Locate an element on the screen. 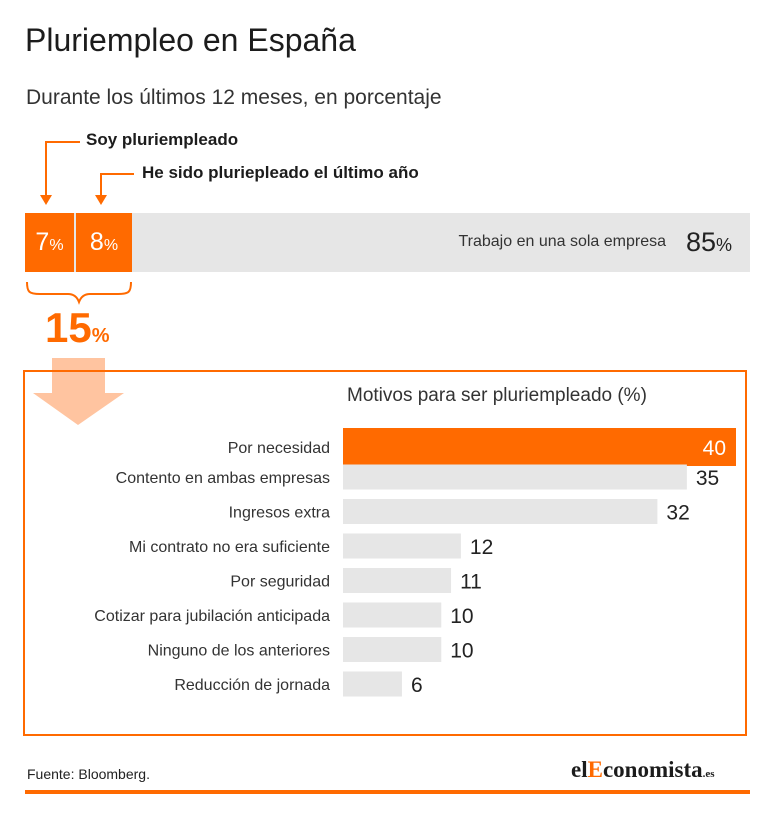  logo-prefix: el is located at coordinates (579, 769).